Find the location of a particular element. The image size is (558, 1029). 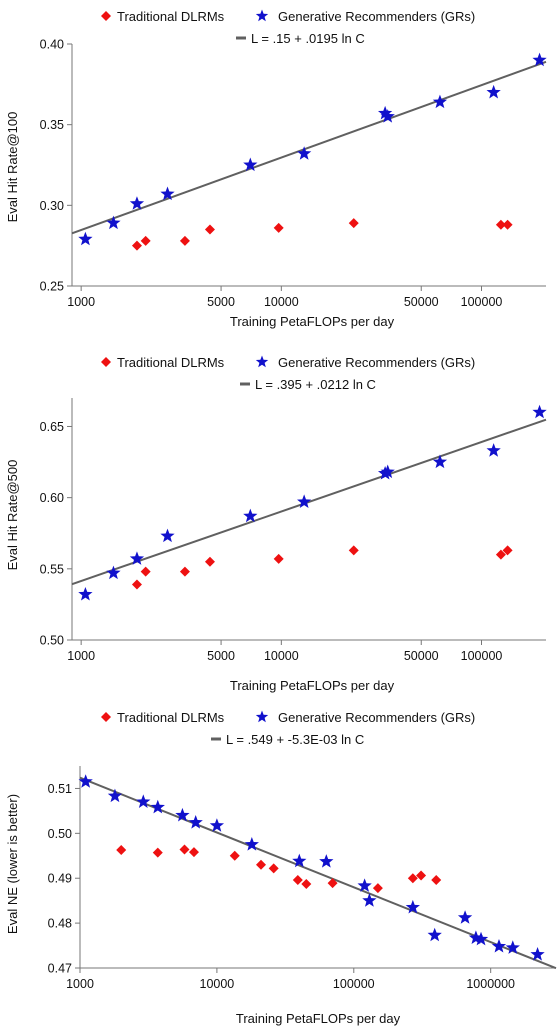

legend-fit-label: L = .15 + .0195 ln C is located at coordinates (308, 38).